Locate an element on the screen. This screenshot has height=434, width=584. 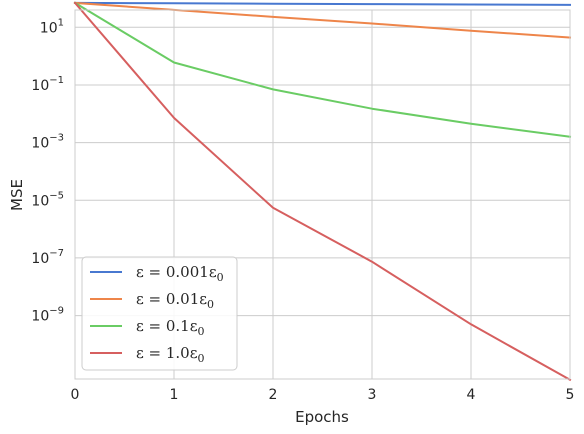
legend-entry: ε = 0.1ε0 is located at coordinates (170, 327).